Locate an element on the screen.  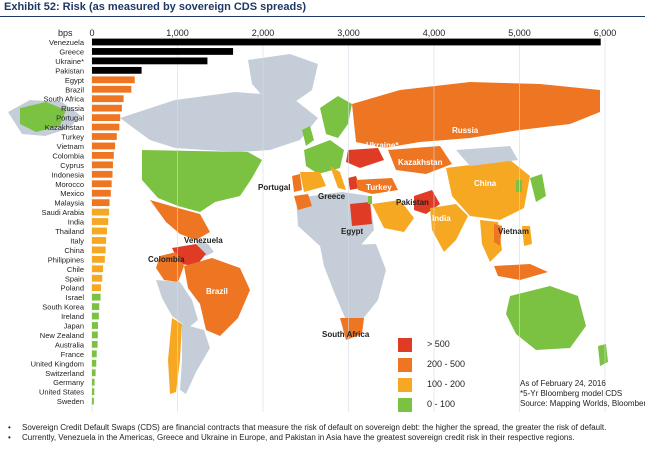
map-united-states is located at coordinates (202, 181).